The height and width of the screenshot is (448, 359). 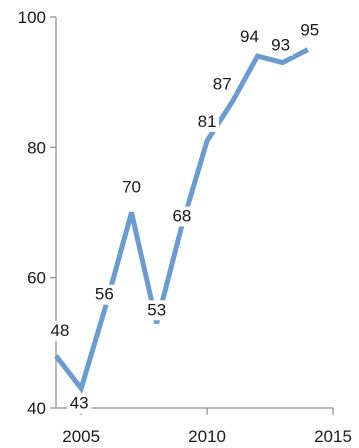 I want to click on data-label: 87, so click(x=222, y=84).